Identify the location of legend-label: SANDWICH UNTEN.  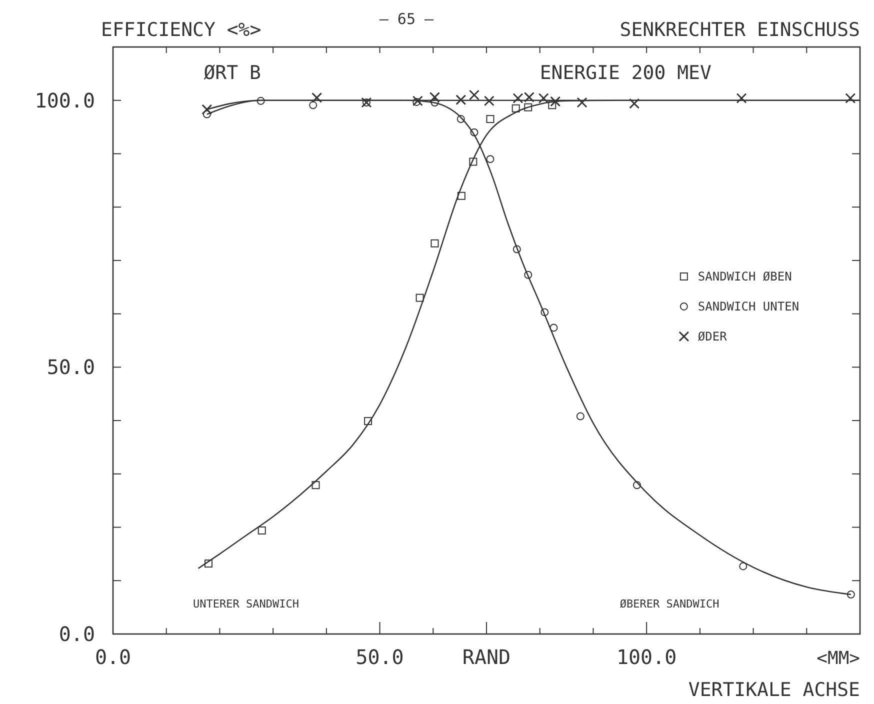
(749, 307).